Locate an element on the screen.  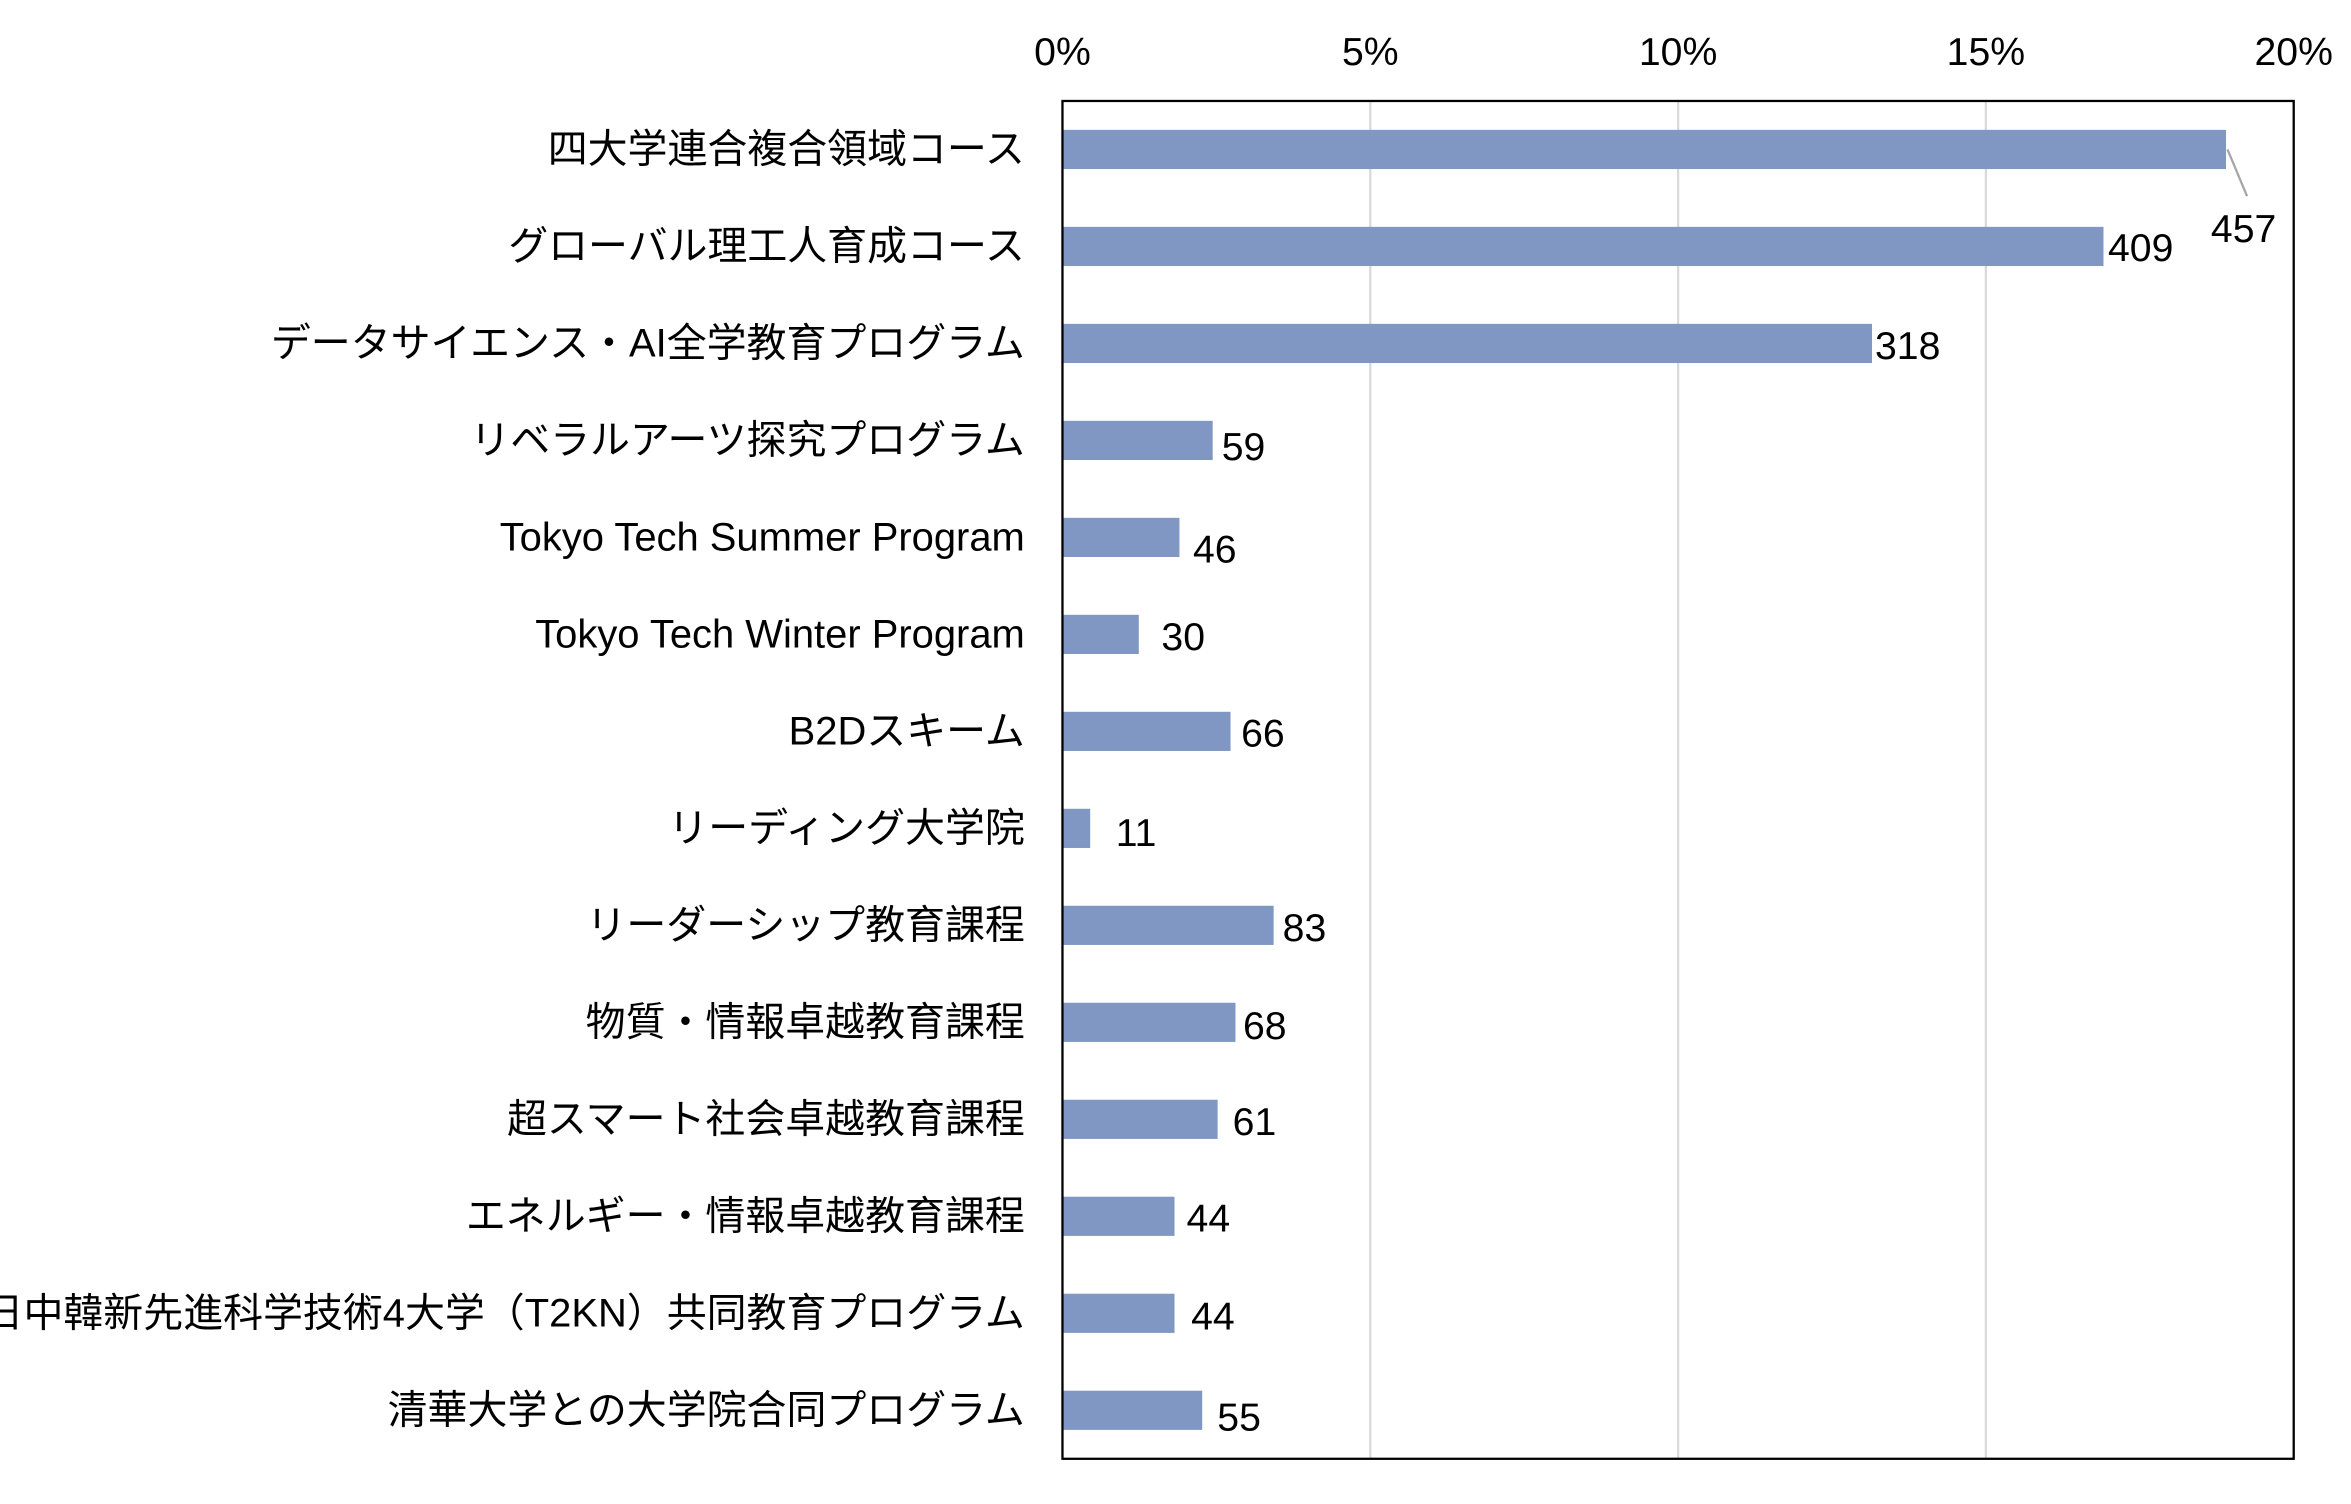
data-label: 409 is located at coordinates (2140, 248).